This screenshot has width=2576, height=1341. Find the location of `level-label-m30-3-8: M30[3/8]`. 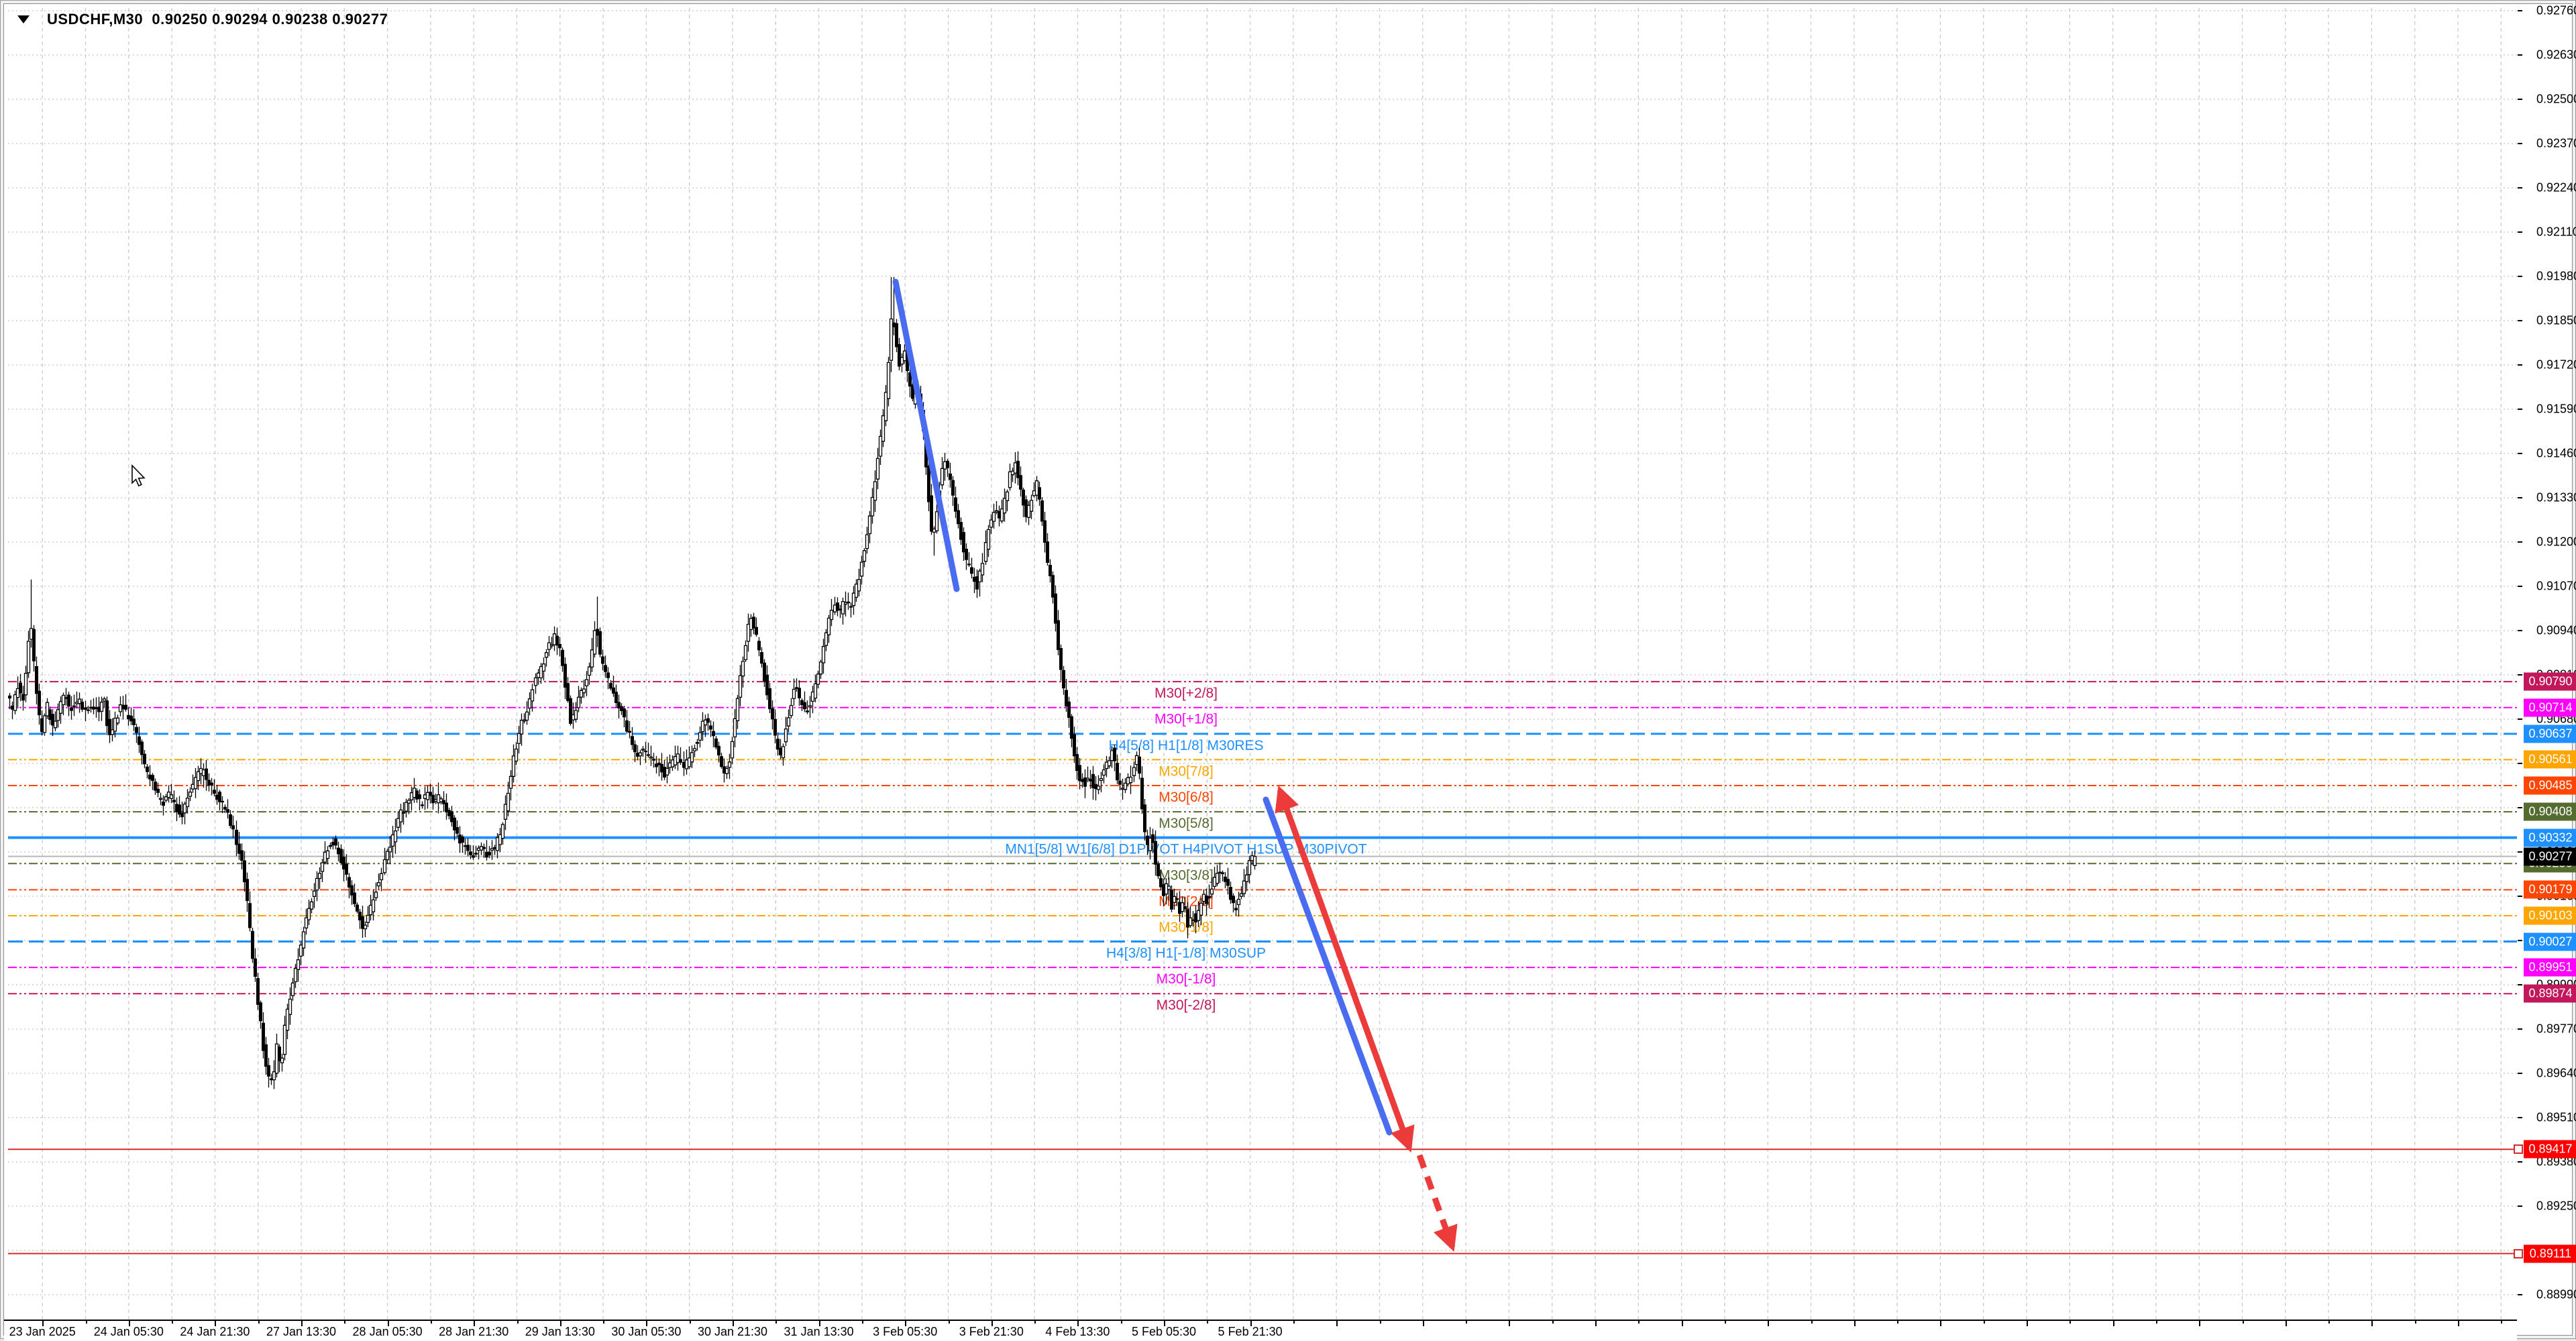

level-label-m30-3-8: M30[3/8] is located at coordinates (1186, 875).